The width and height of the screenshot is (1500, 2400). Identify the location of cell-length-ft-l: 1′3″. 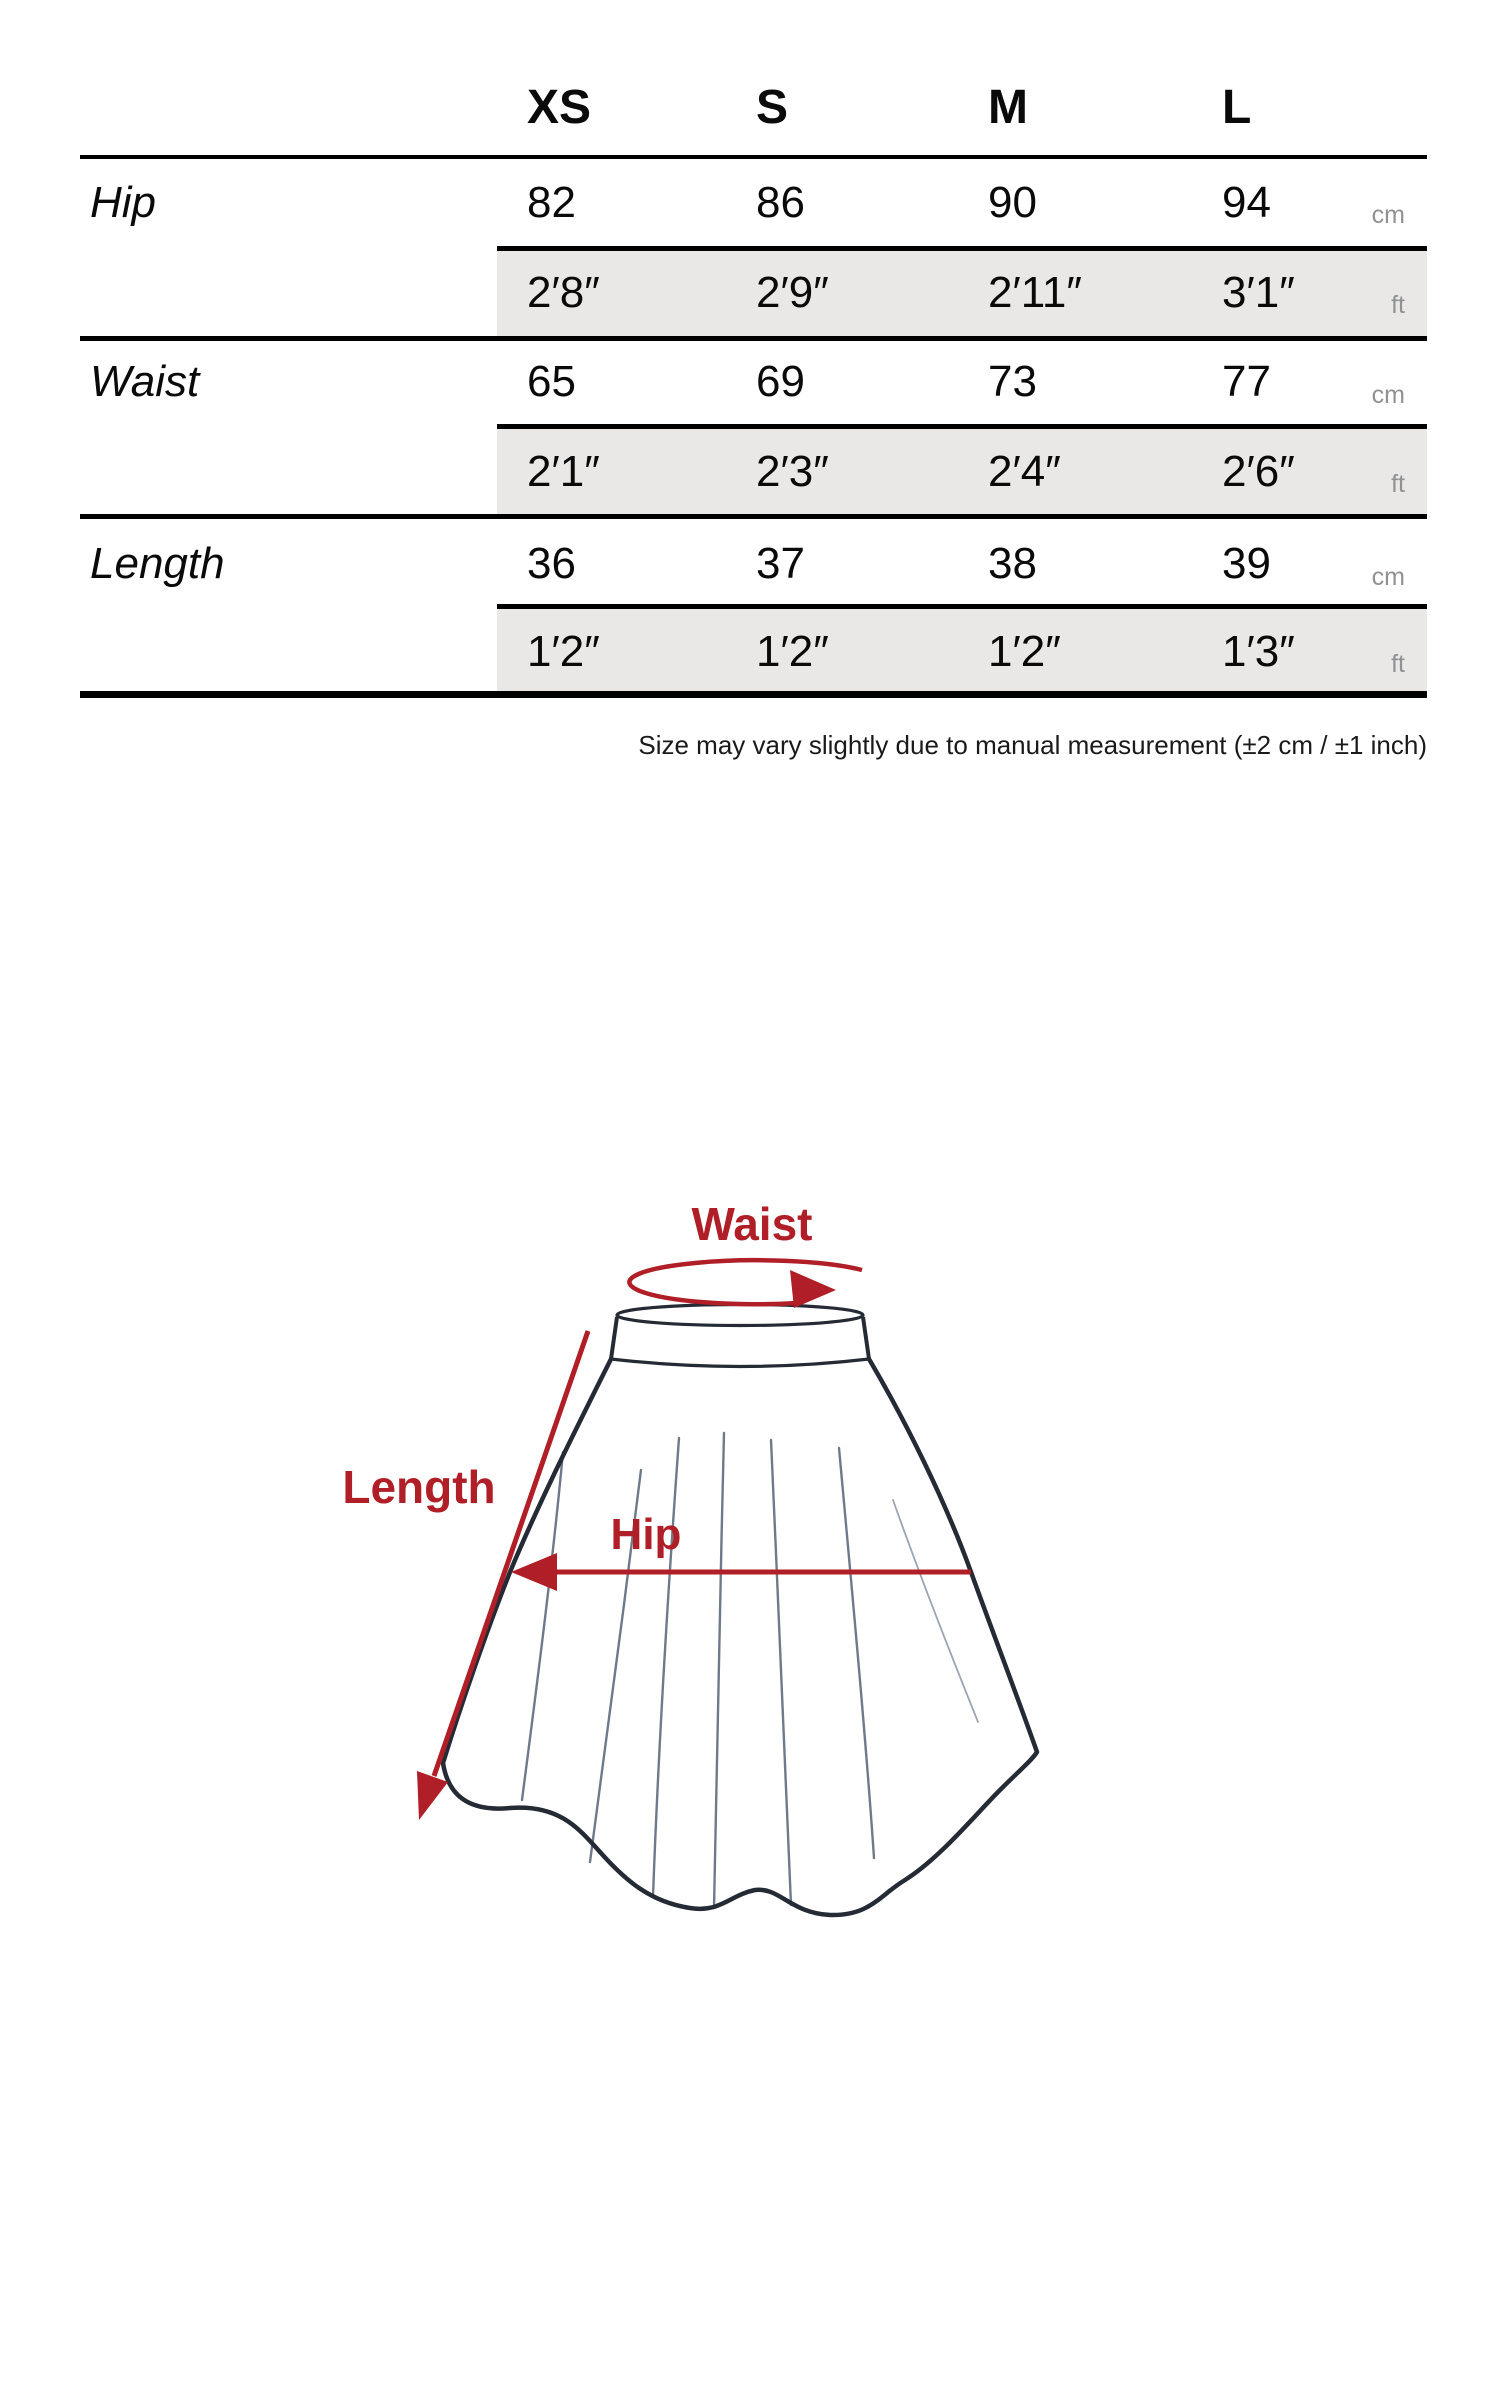
(1258, 651).